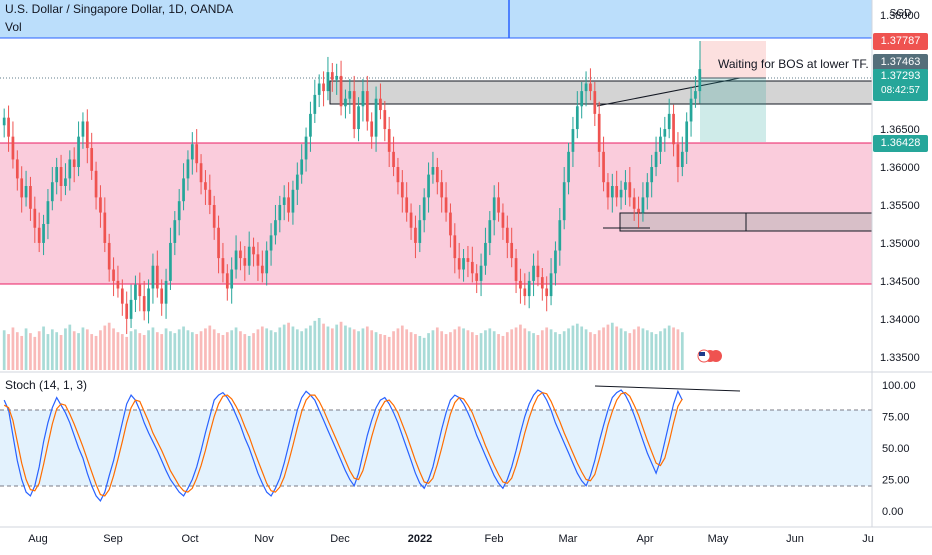 The image size is (932, 555). What do you see at coordinates (868, 539) in the screenshot?
I see `time-tick-label: Ju` at bounding box center [868, 539].